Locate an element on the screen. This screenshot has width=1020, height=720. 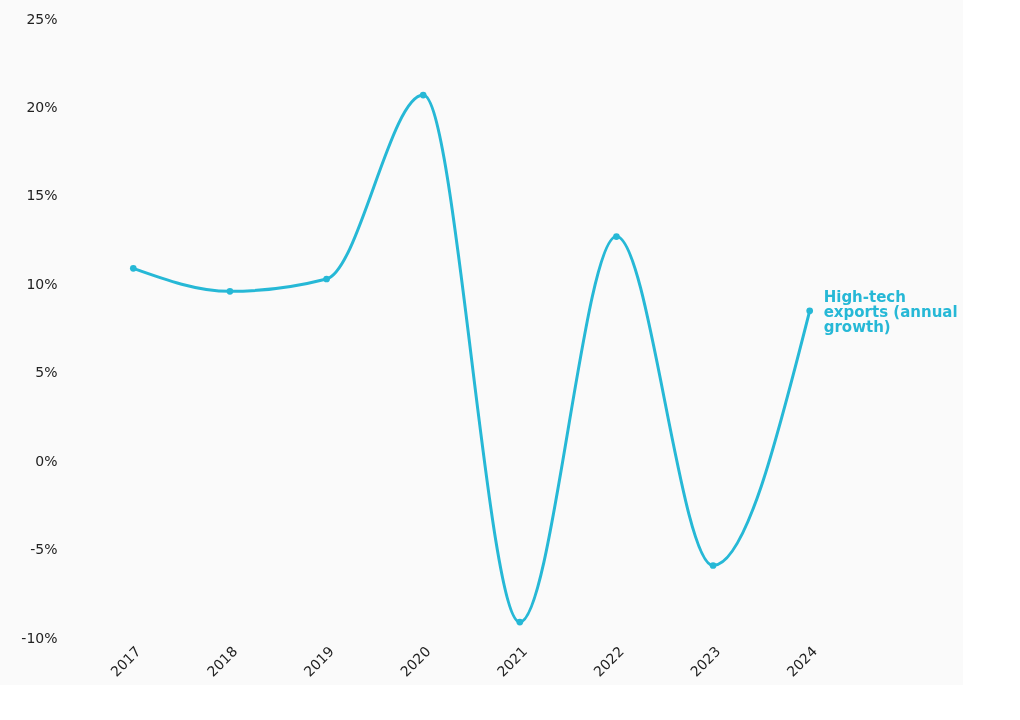
y-tick-label: 25% is located at coordinates (42, 18).